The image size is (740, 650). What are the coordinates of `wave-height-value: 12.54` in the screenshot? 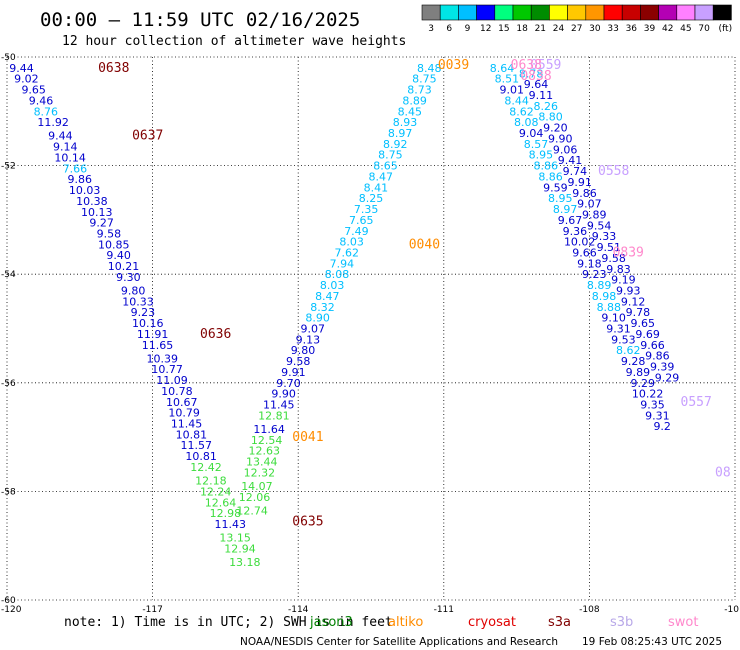 It's located at (267, 440).